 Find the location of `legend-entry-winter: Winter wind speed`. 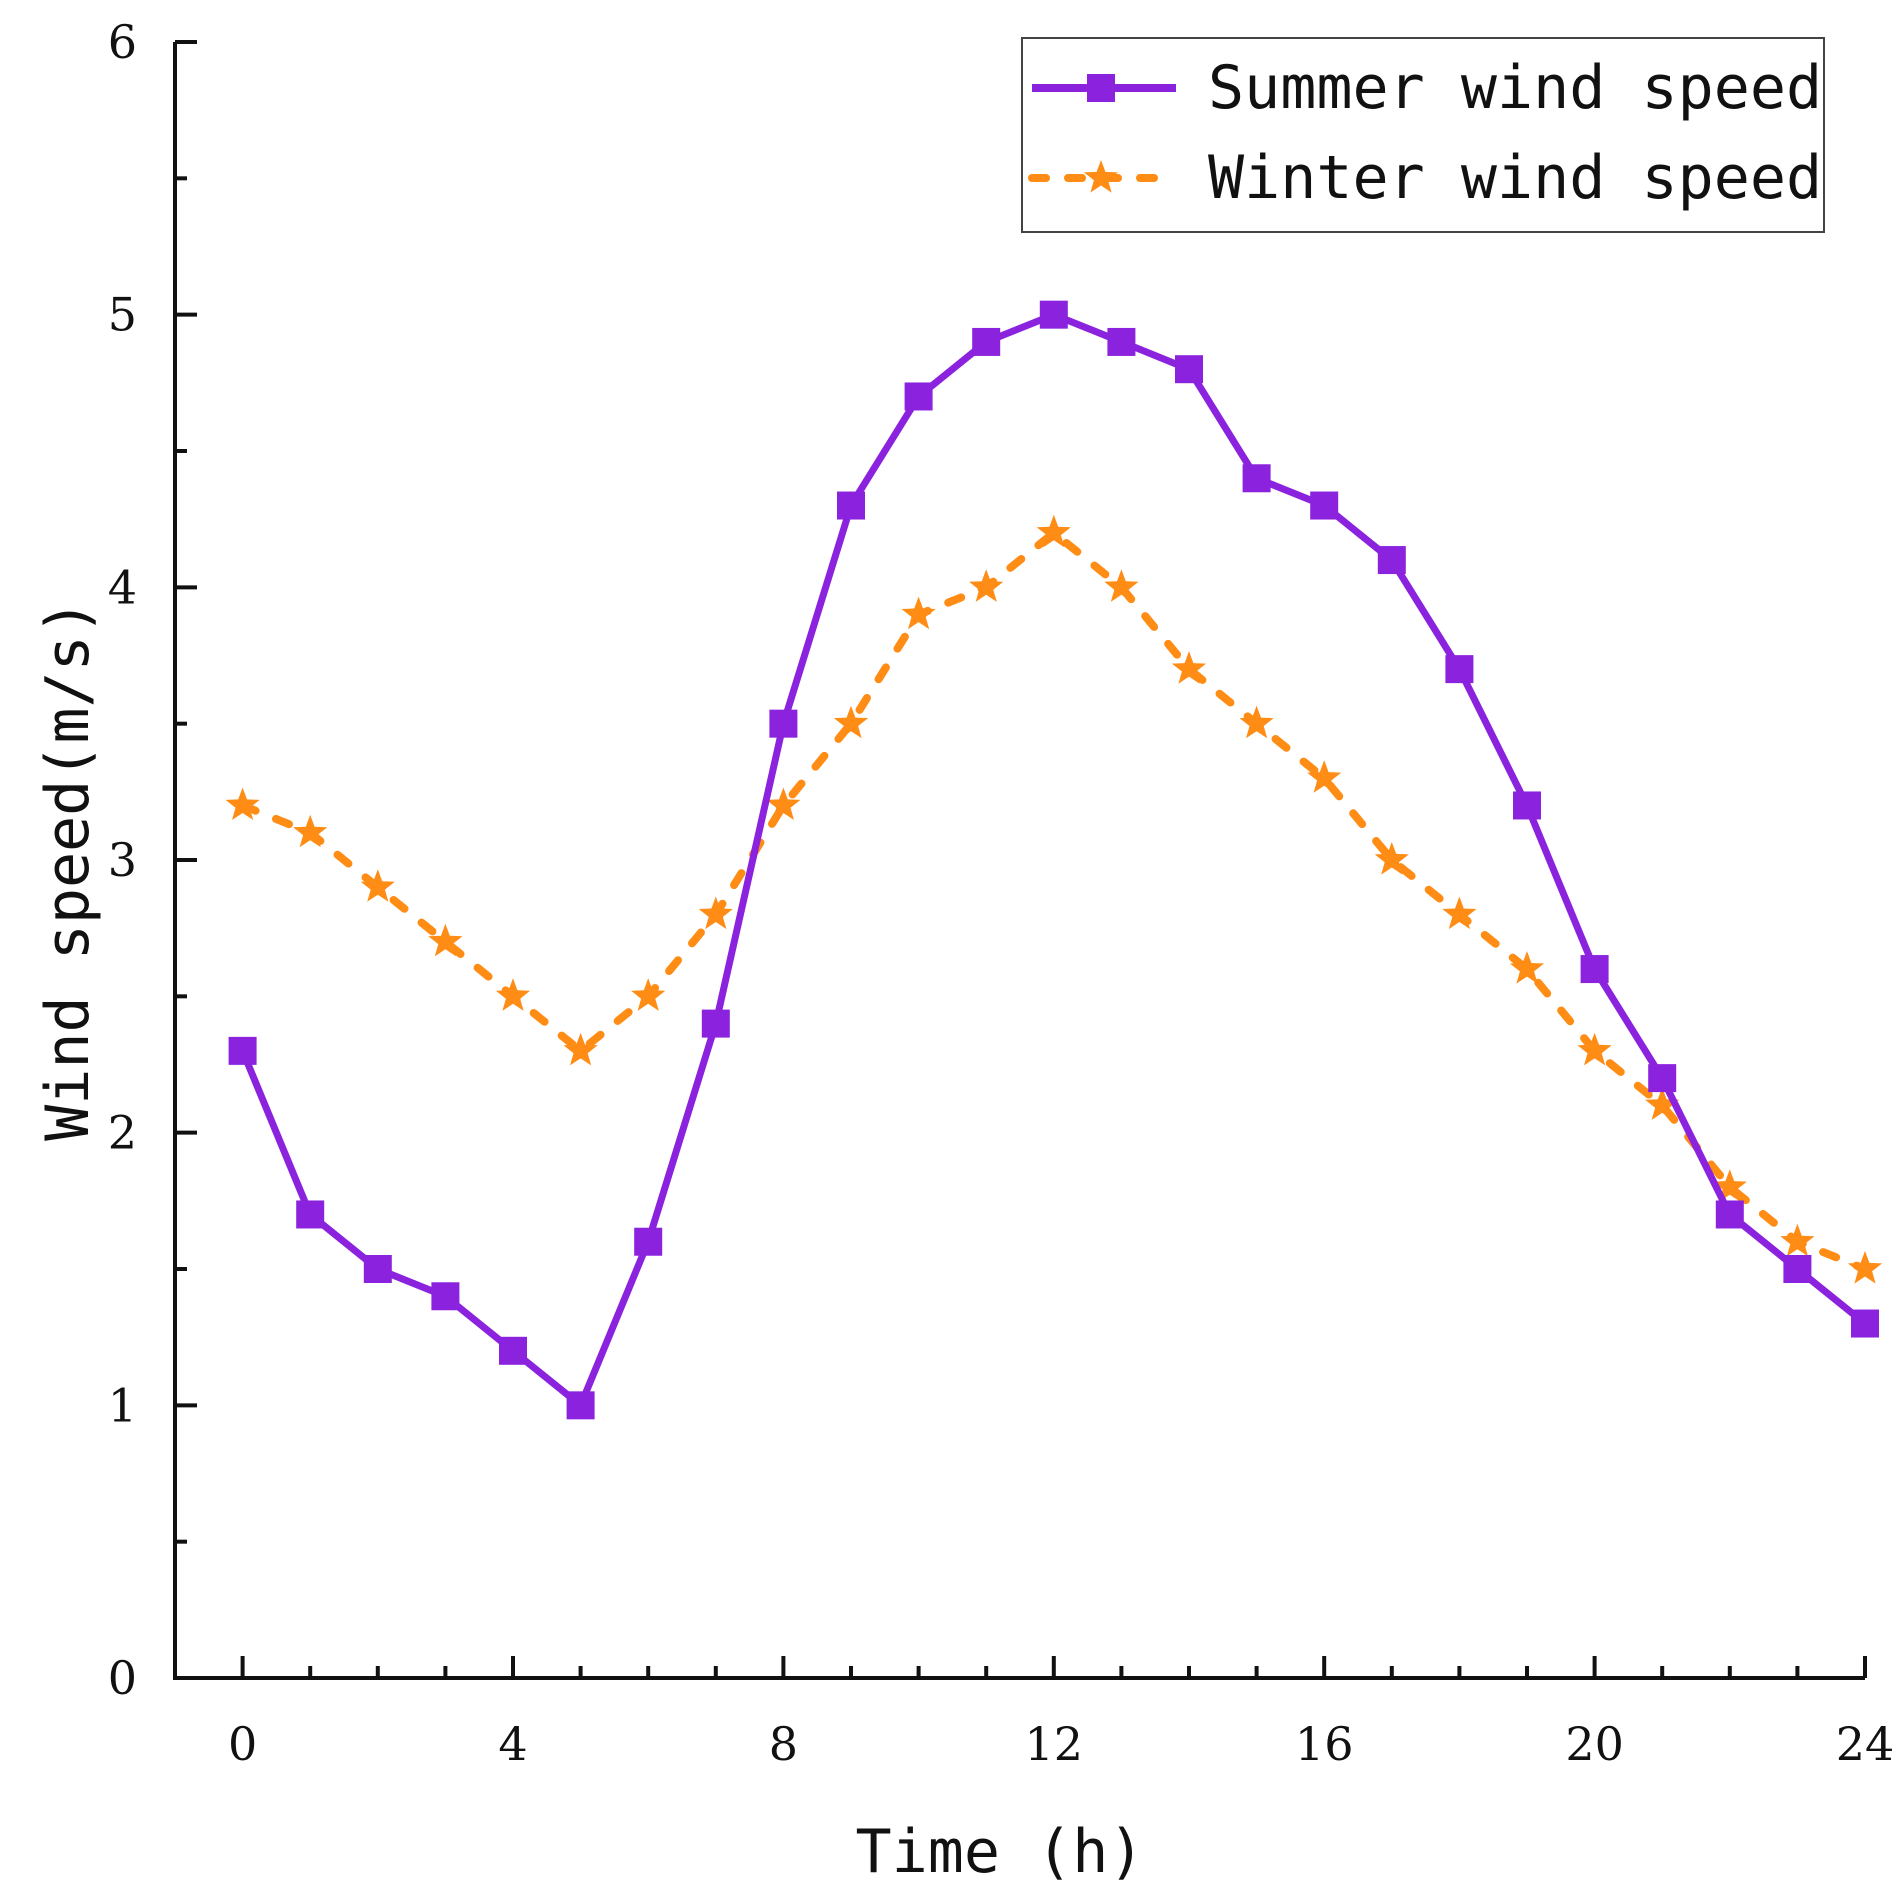

legend-entry-winter: Winter wind speed is located at coordinates (1425, 178).